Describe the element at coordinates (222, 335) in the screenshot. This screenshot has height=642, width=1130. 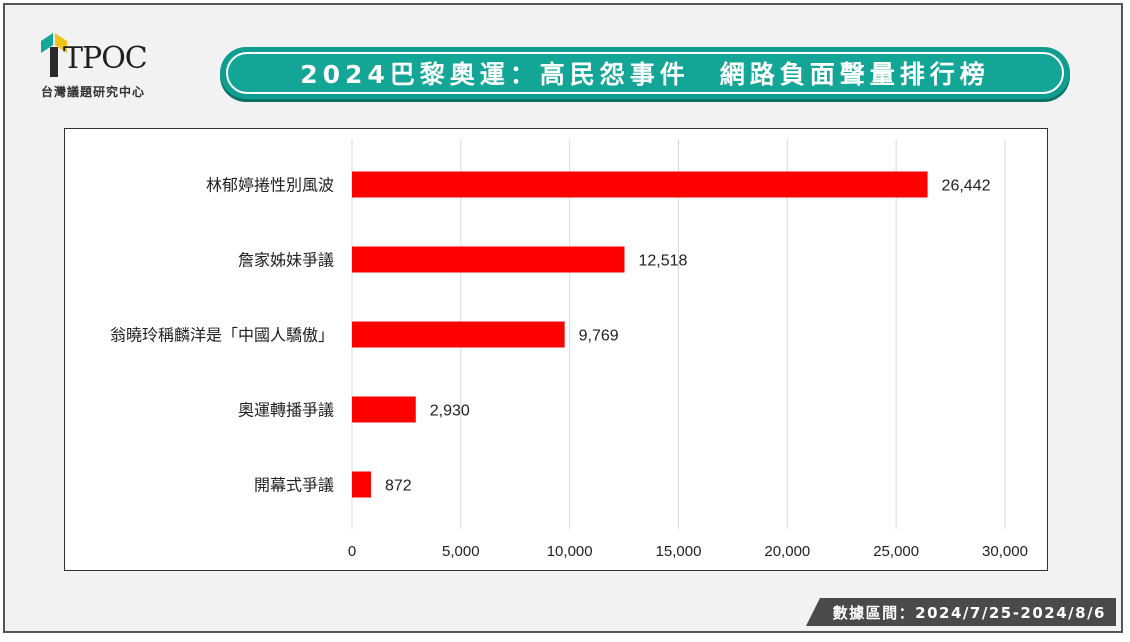
I see `category-label: 翁曉玲稱麟洋是「中國人驕傲」` at that location.